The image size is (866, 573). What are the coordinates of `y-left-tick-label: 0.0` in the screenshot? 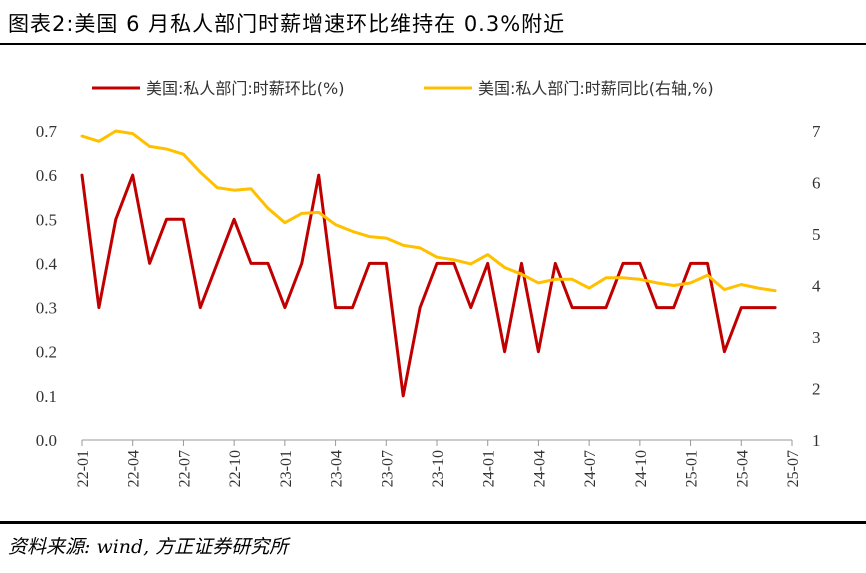 It's located at (46, 440).